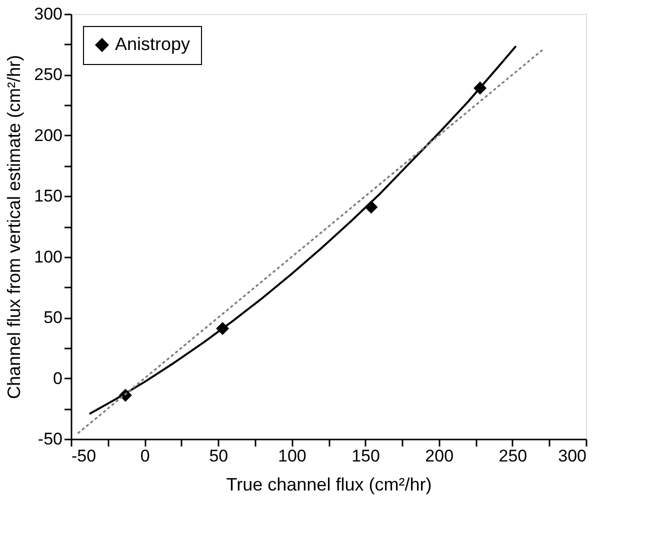 Image resolution: width=650 pixels, height=538 pixels. Describe the element at coordinates (50, 439) in the screenshot. I see `y-tick-label: -50` at that location.